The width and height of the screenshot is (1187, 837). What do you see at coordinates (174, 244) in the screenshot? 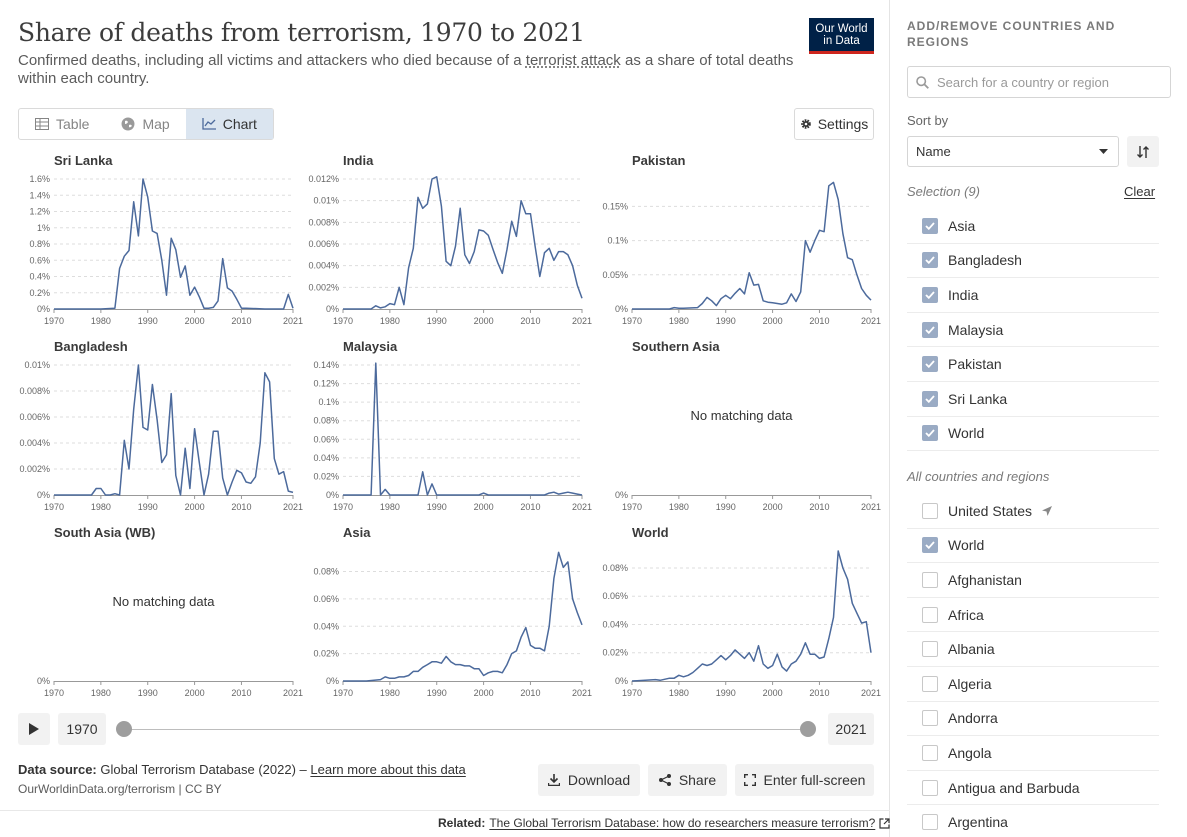
I see `series-line-sri-lanka` at bounding box center [174, 244].